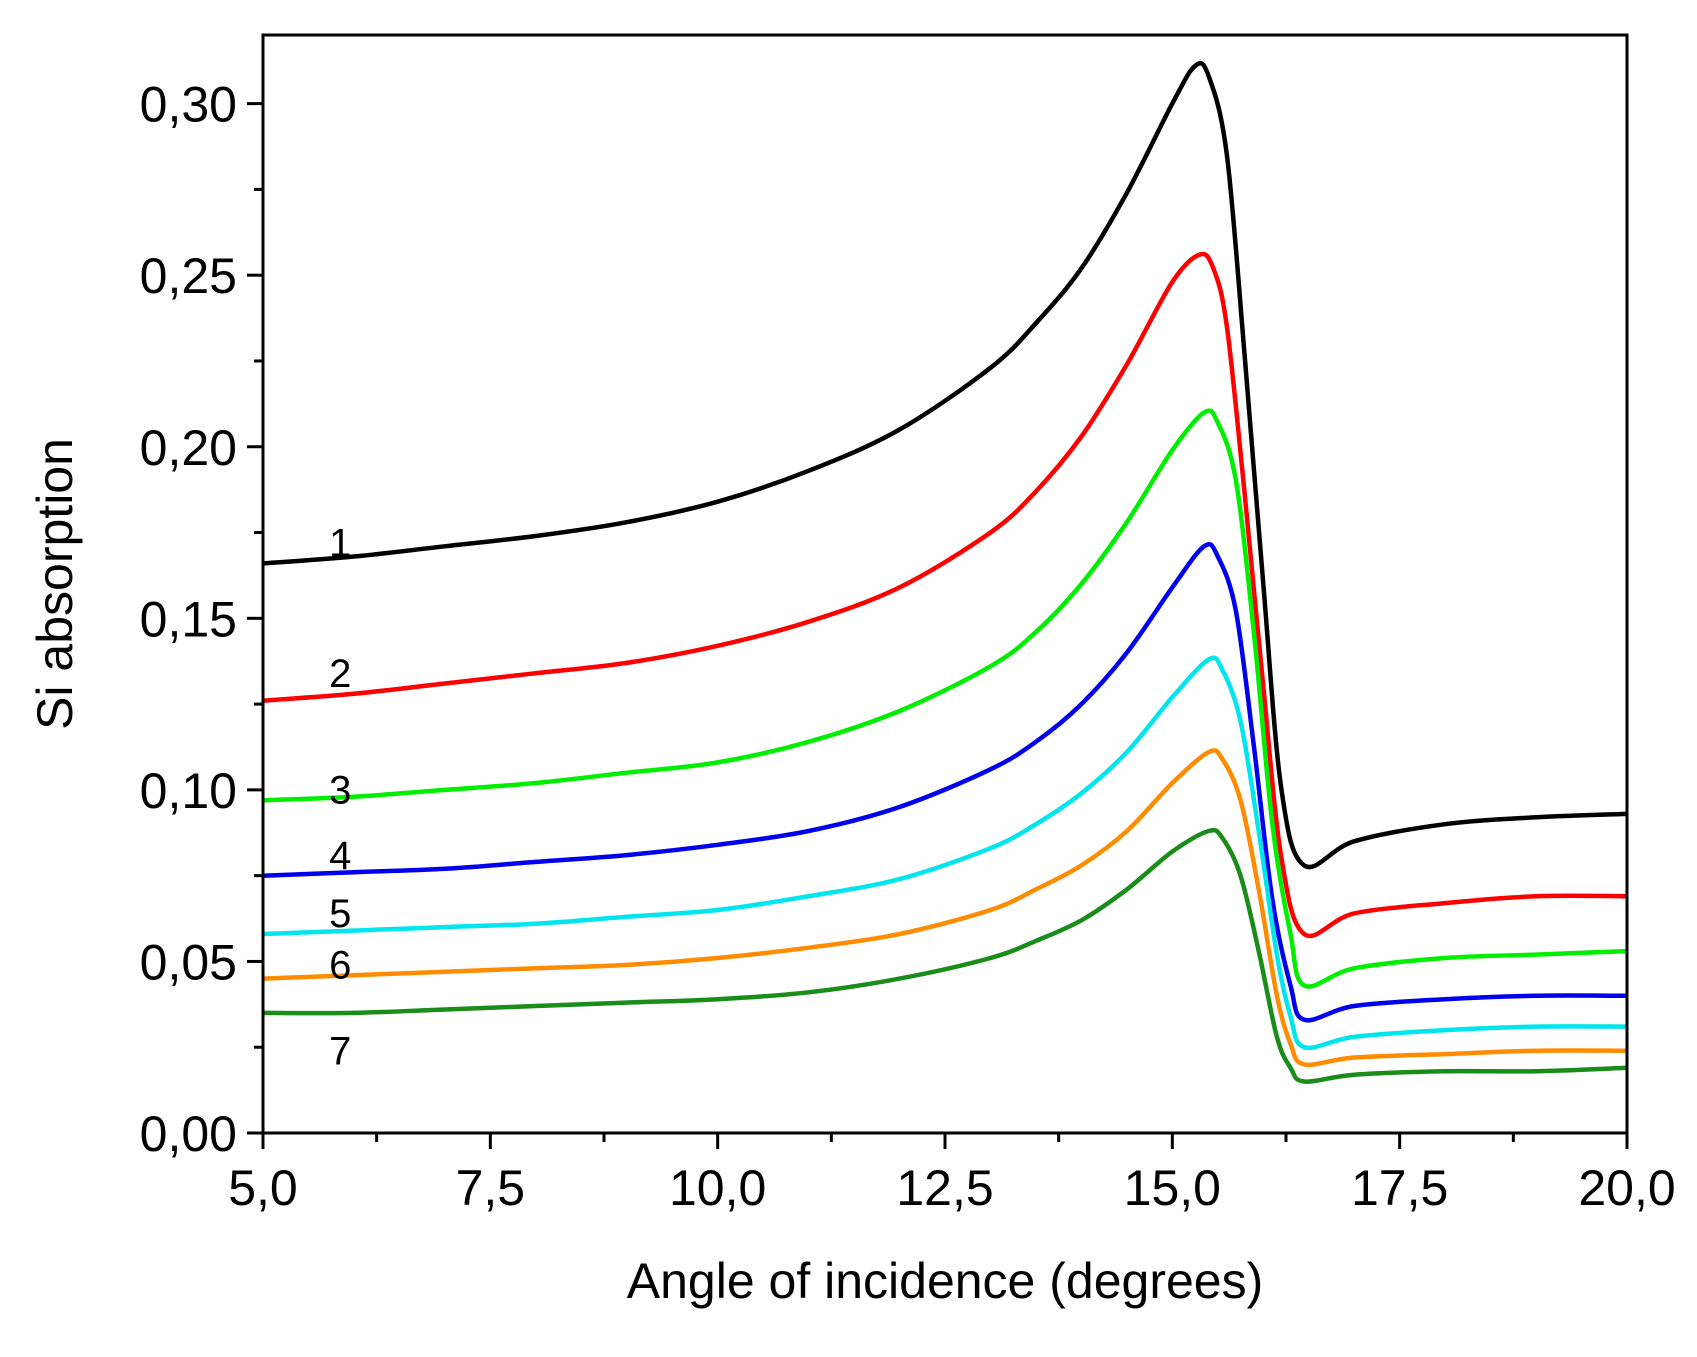 This screenshot has height=1357, width=1697. What do you see at coordinates (188, 1134) in the screenshot?
I see `y-tick-label: 0,00` at bounding box center [188, 1134].